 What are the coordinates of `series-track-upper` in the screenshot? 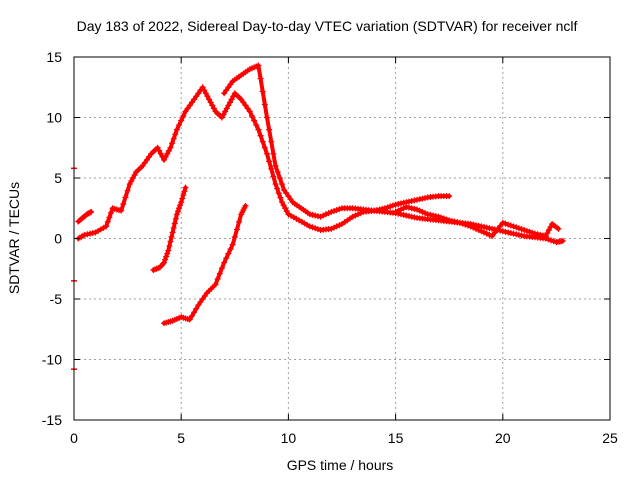 It's located at (337, 141).